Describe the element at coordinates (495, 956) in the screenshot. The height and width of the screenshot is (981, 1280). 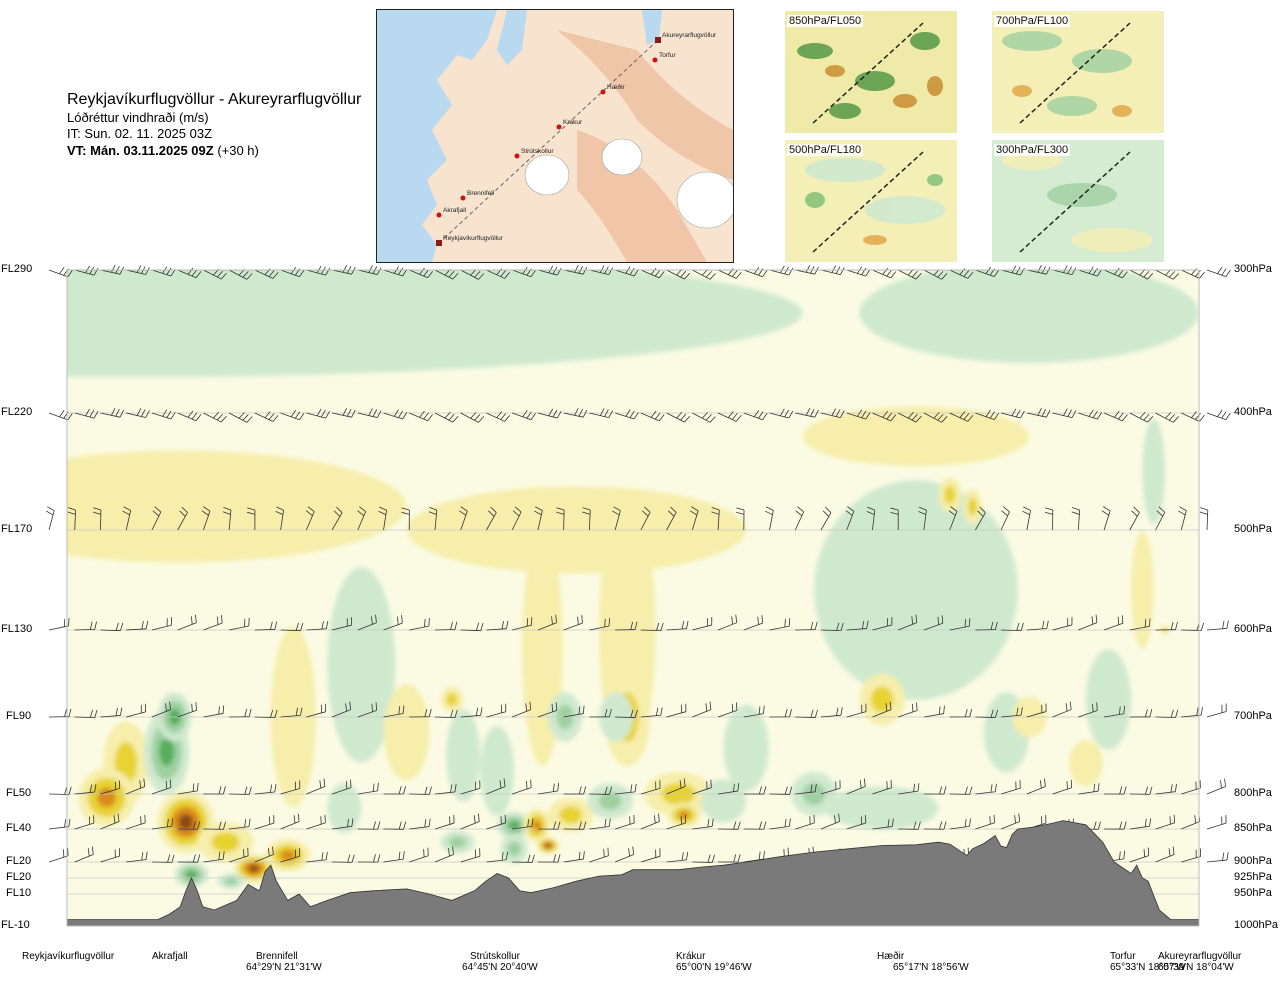
I see `waypoint-name: Strútskollur` at that location.